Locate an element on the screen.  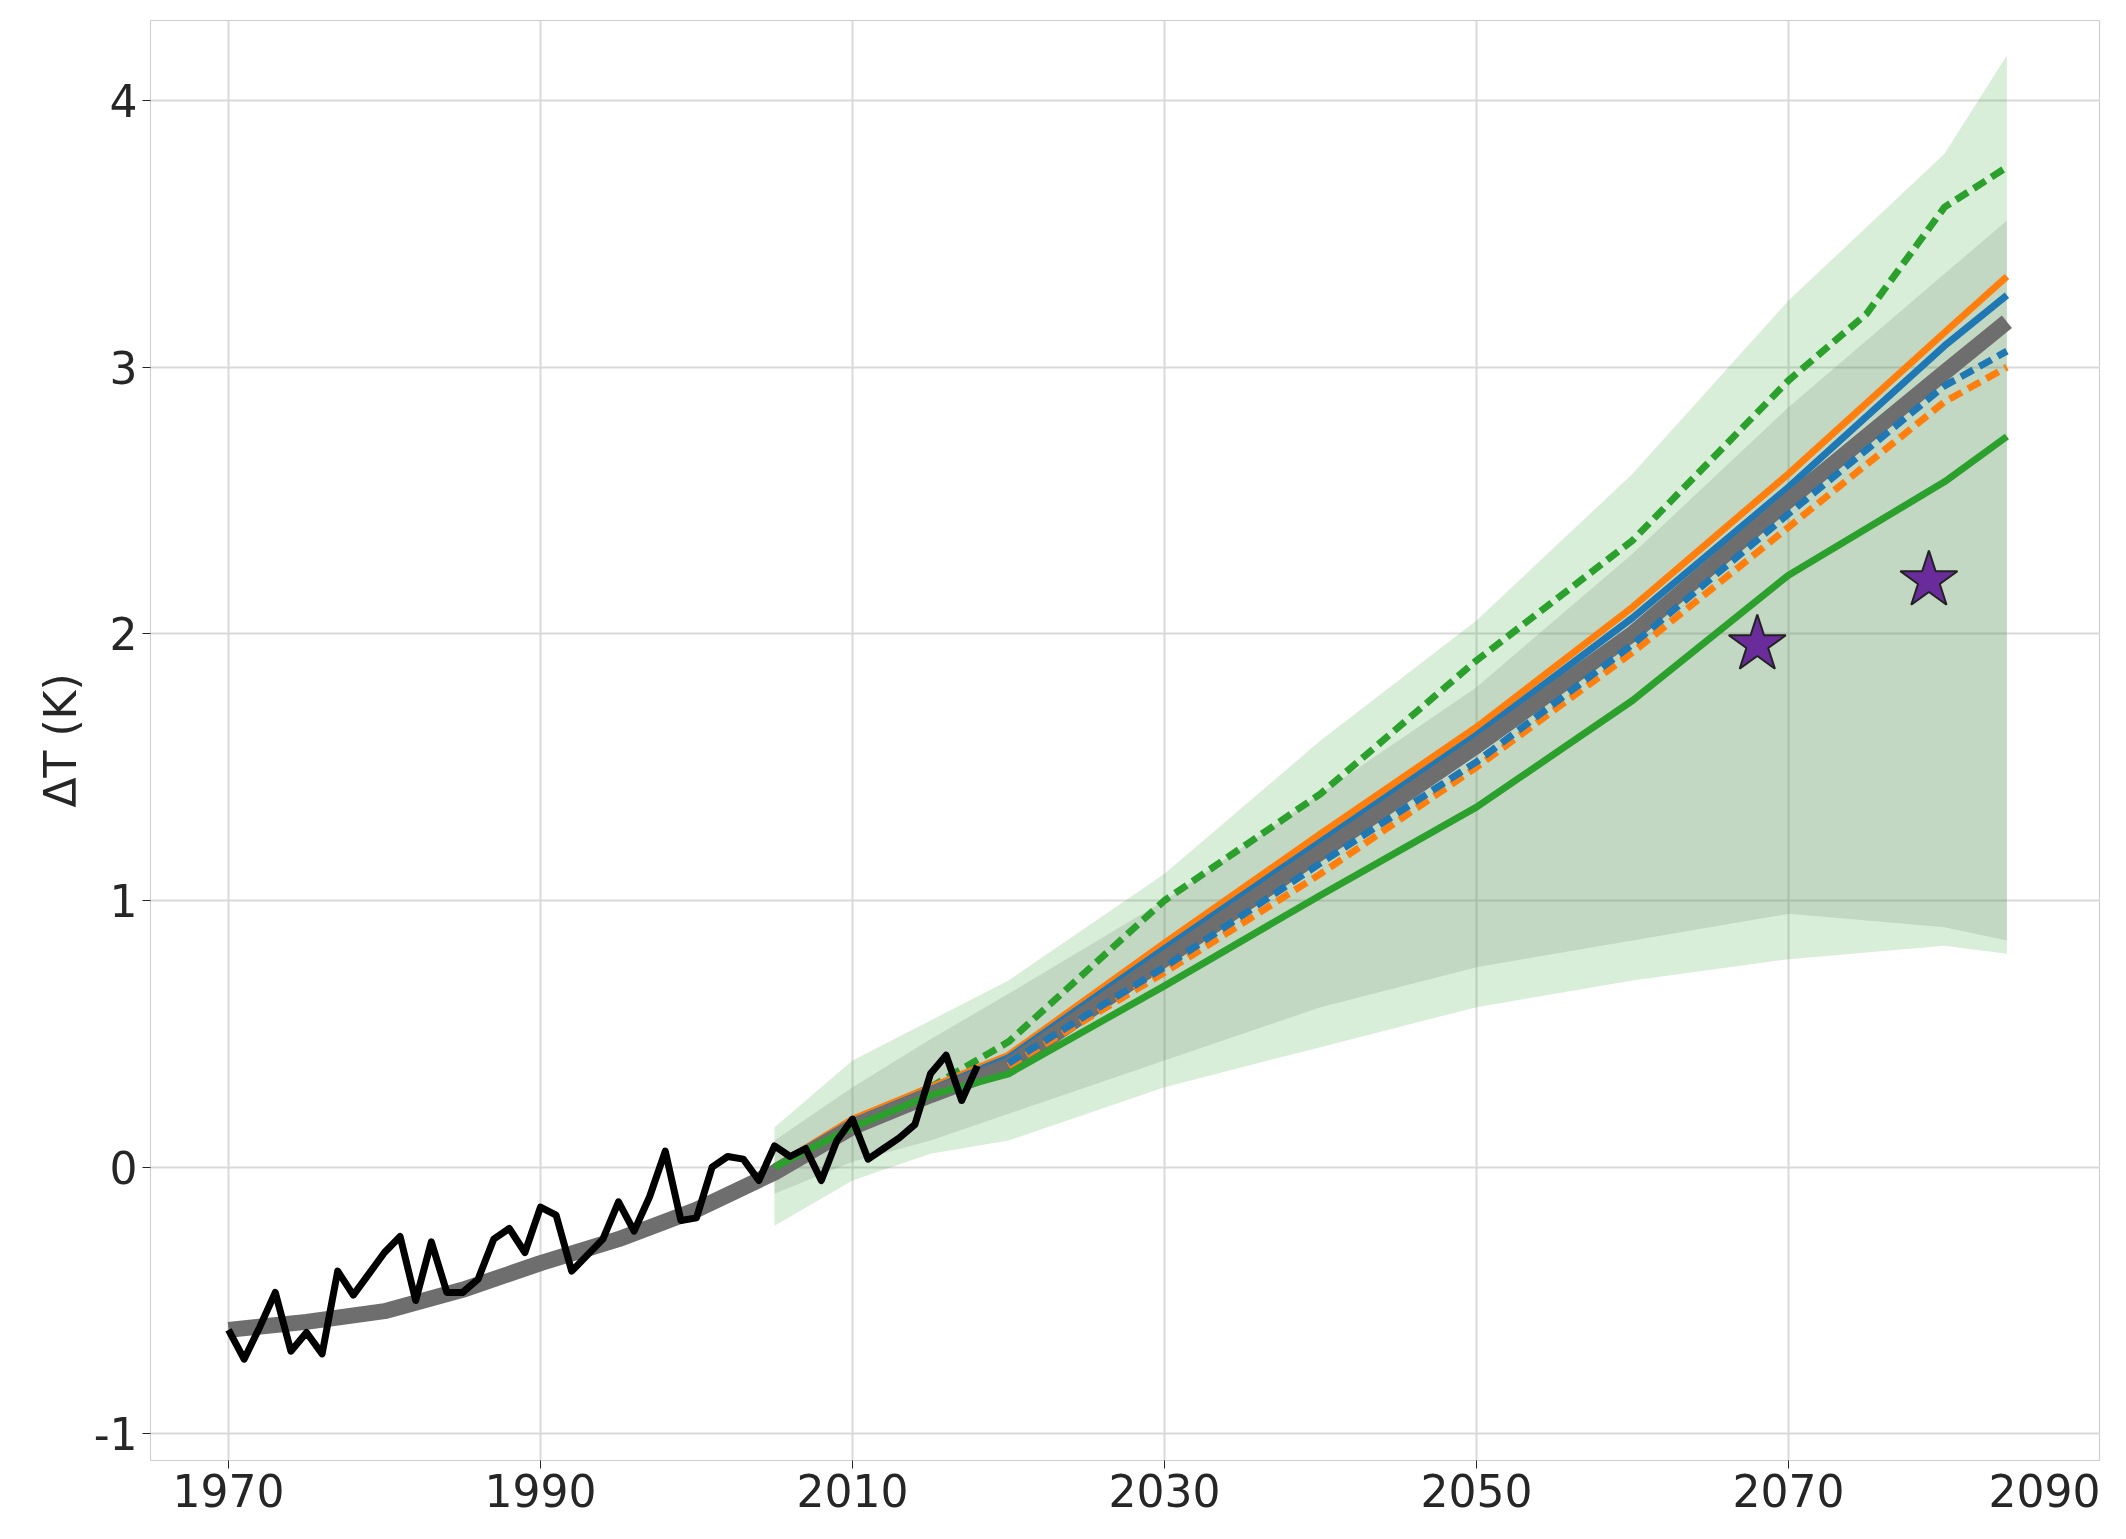
x-tick-label: 2030 is located at coordinates (1164, 1491).